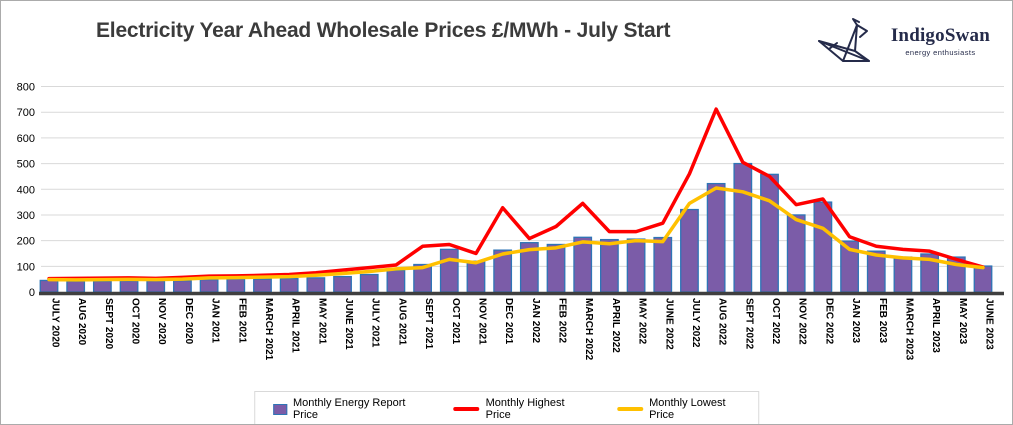 This screenshot has width=1013, height=425. Describe the element at coordinates (55, 323) in the screenshot. I see `svg-text: JULY 2020` at that location.